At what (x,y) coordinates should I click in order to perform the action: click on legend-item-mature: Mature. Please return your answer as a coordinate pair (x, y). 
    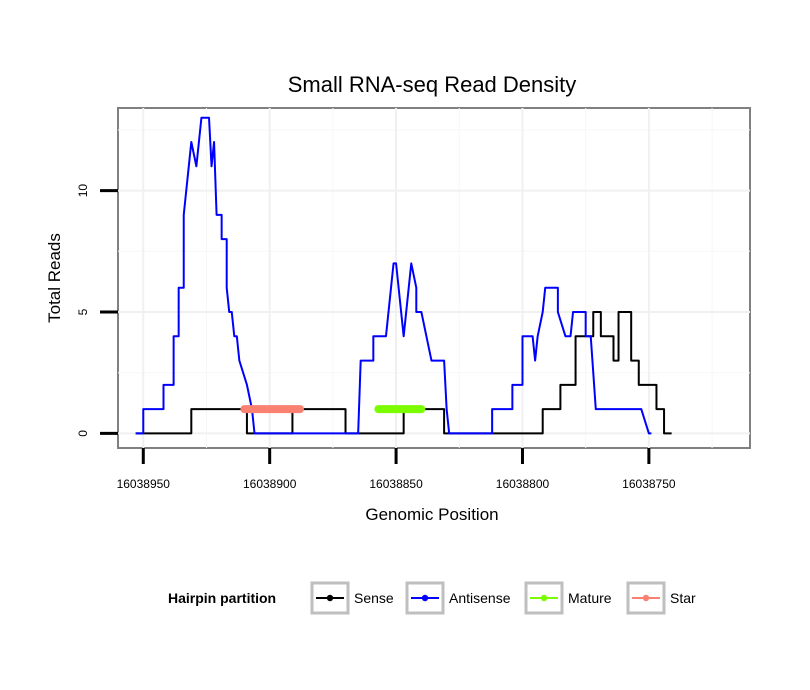
    Looking at the image, I should click on (568, 598).